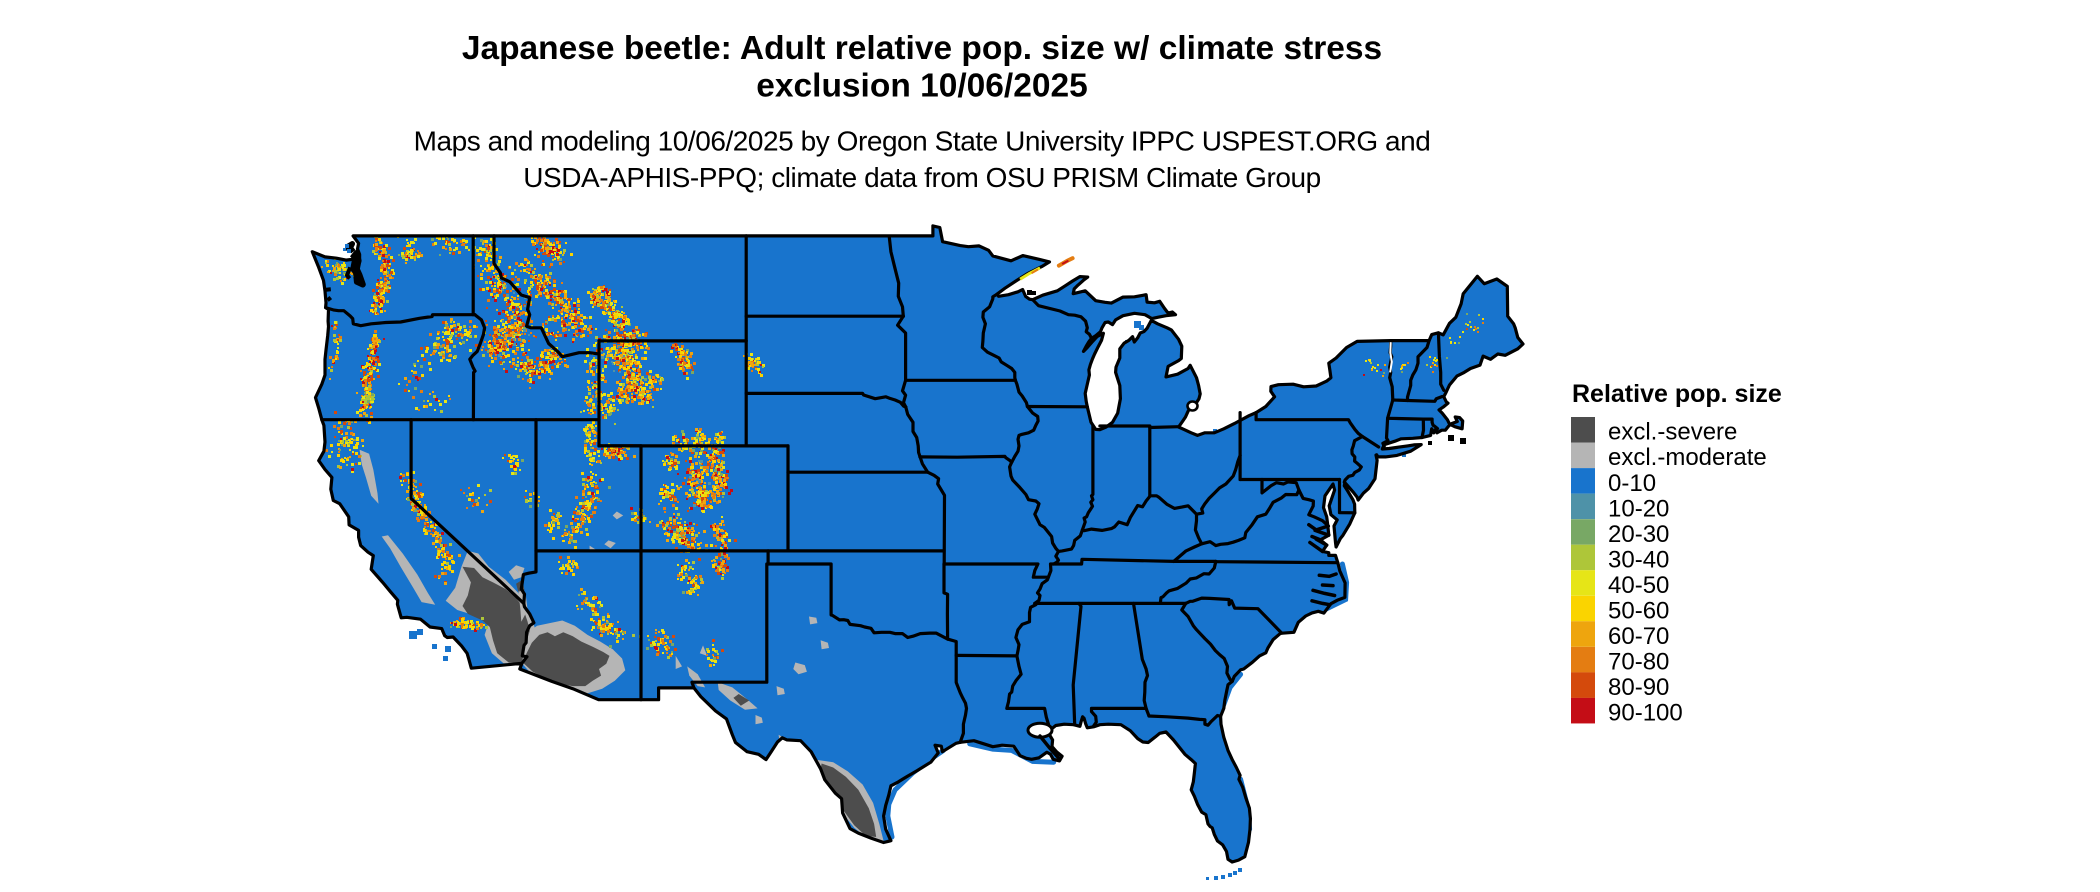 This screenshot has width=2100, height=892. What do you see at coordinates (1672, 432) in the screenshot?
I see `svg-text: excl.-severe` at bounding box center [1672, 432].